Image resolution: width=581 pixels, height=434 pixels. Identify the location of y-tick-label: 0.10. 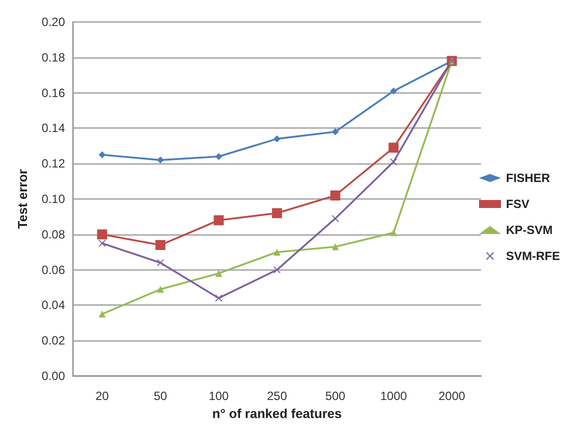
(54, 199).